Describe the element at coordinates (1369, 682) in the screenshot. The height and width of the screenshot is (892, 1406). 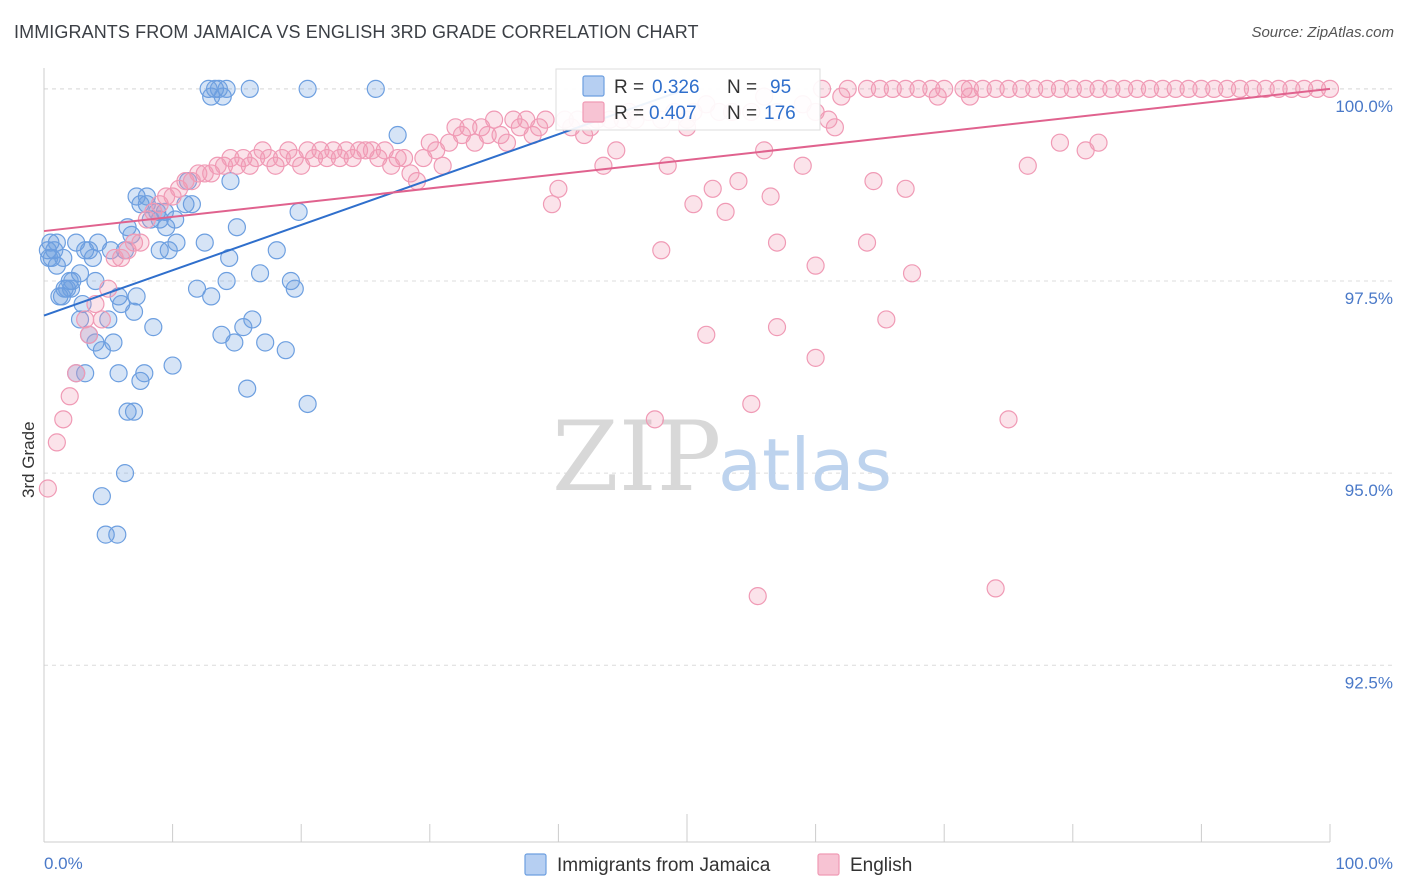
I see `y-tick-label: 92.5%` at that location.